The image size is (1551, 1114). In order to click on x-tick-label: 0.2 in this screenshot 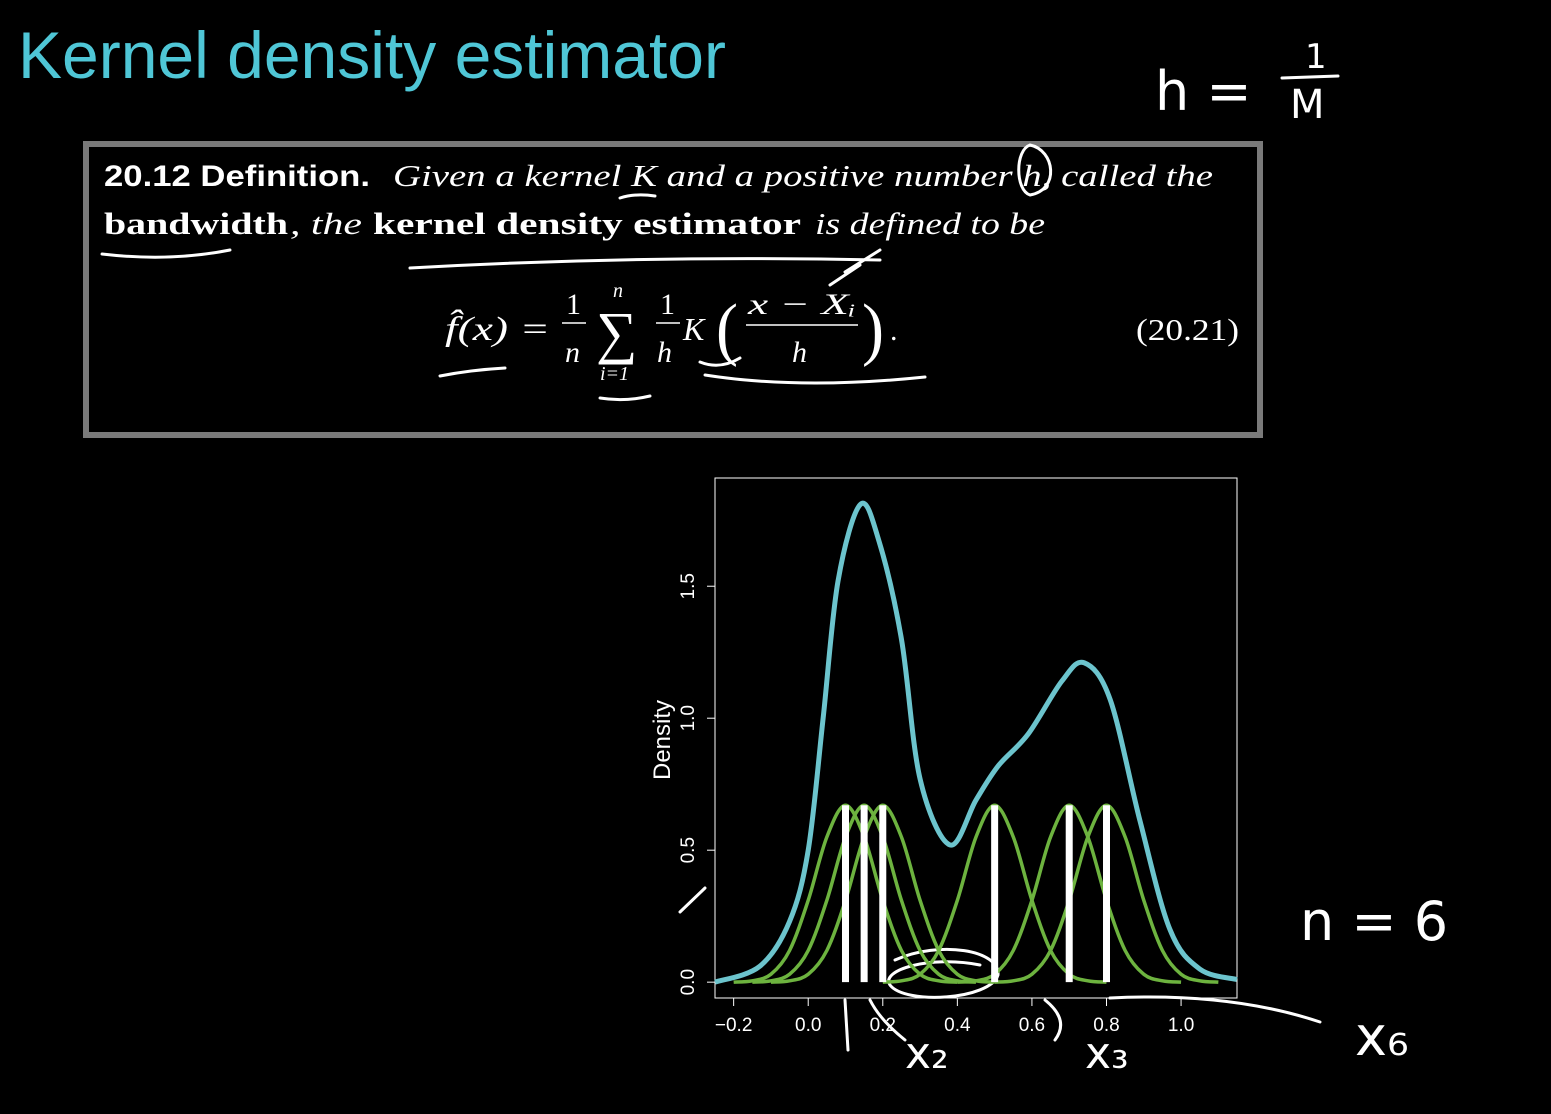, I will do `click(883, 1025)`.